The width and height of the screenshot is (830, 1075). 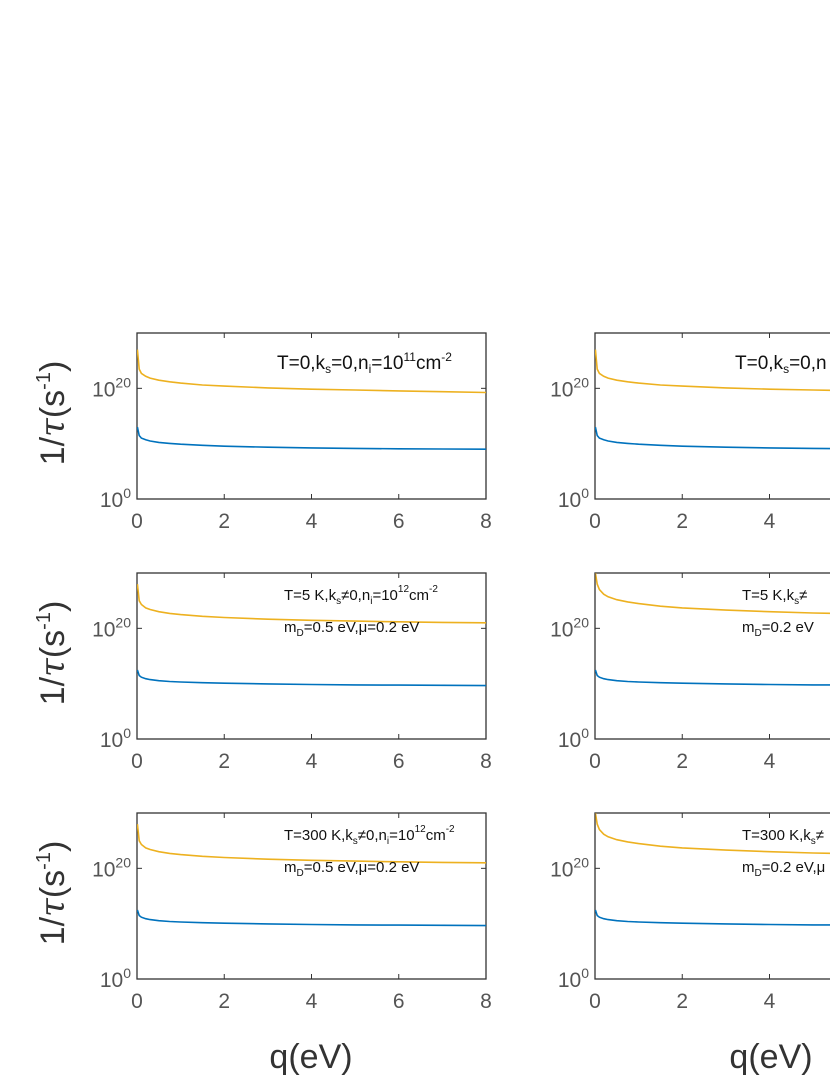 I want to click on annotation-line-2: mD=0.5 eV,μ=0.2 eV, so click(x=351, y=629).